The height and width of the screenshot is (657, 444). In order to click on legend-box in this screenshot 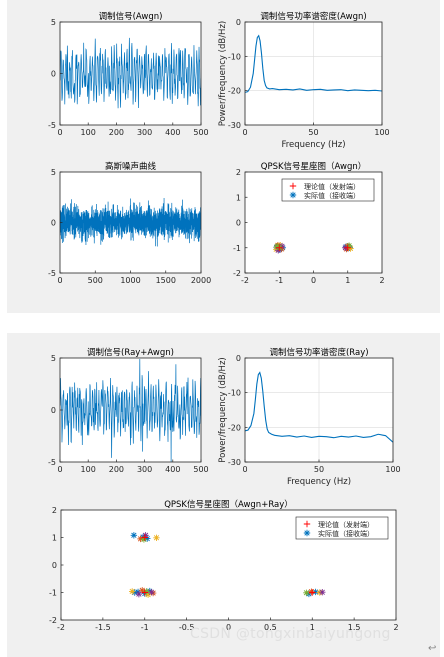, I will do `click(328, 190)`.